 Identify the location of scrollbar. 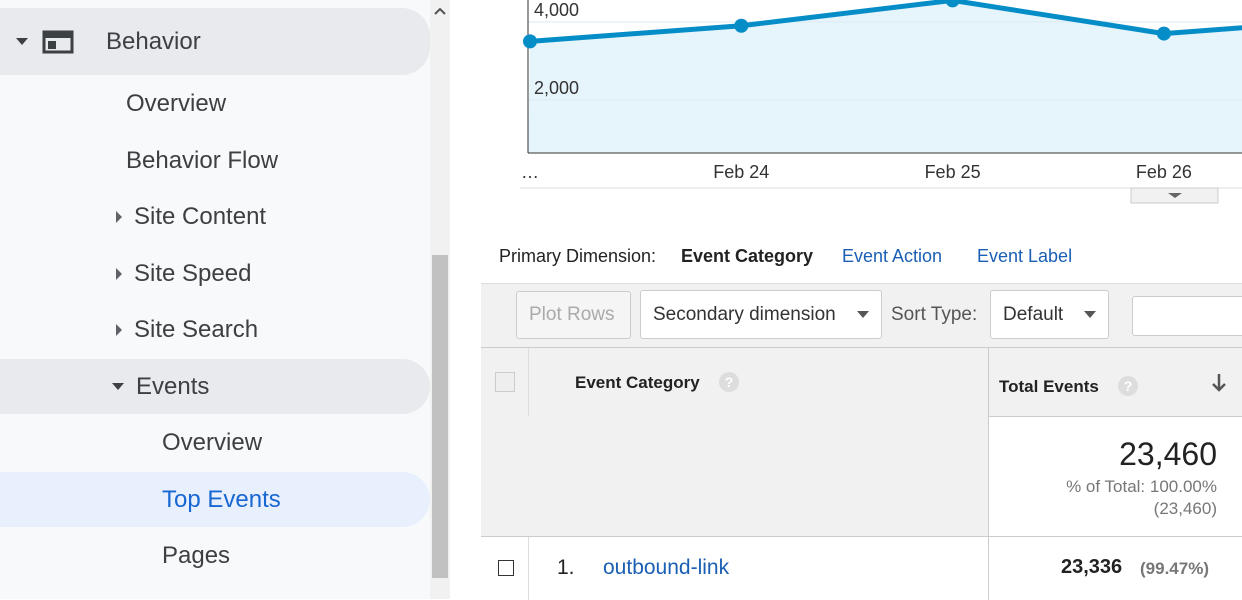
(440, 299).